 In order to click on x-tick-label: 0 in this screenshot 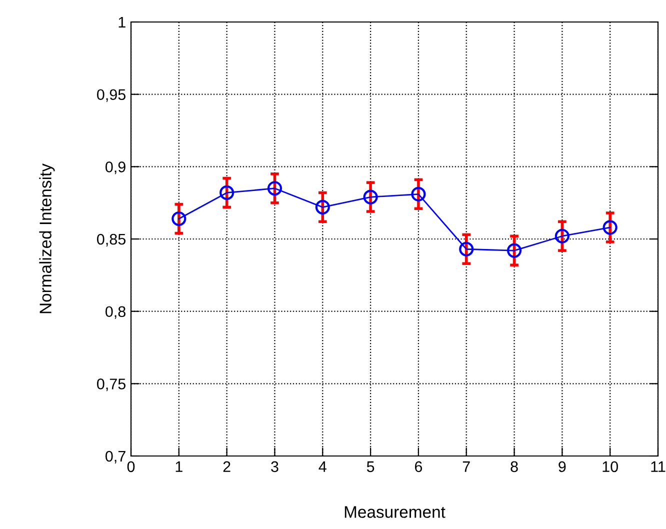, I will do `click(131, 466)`.